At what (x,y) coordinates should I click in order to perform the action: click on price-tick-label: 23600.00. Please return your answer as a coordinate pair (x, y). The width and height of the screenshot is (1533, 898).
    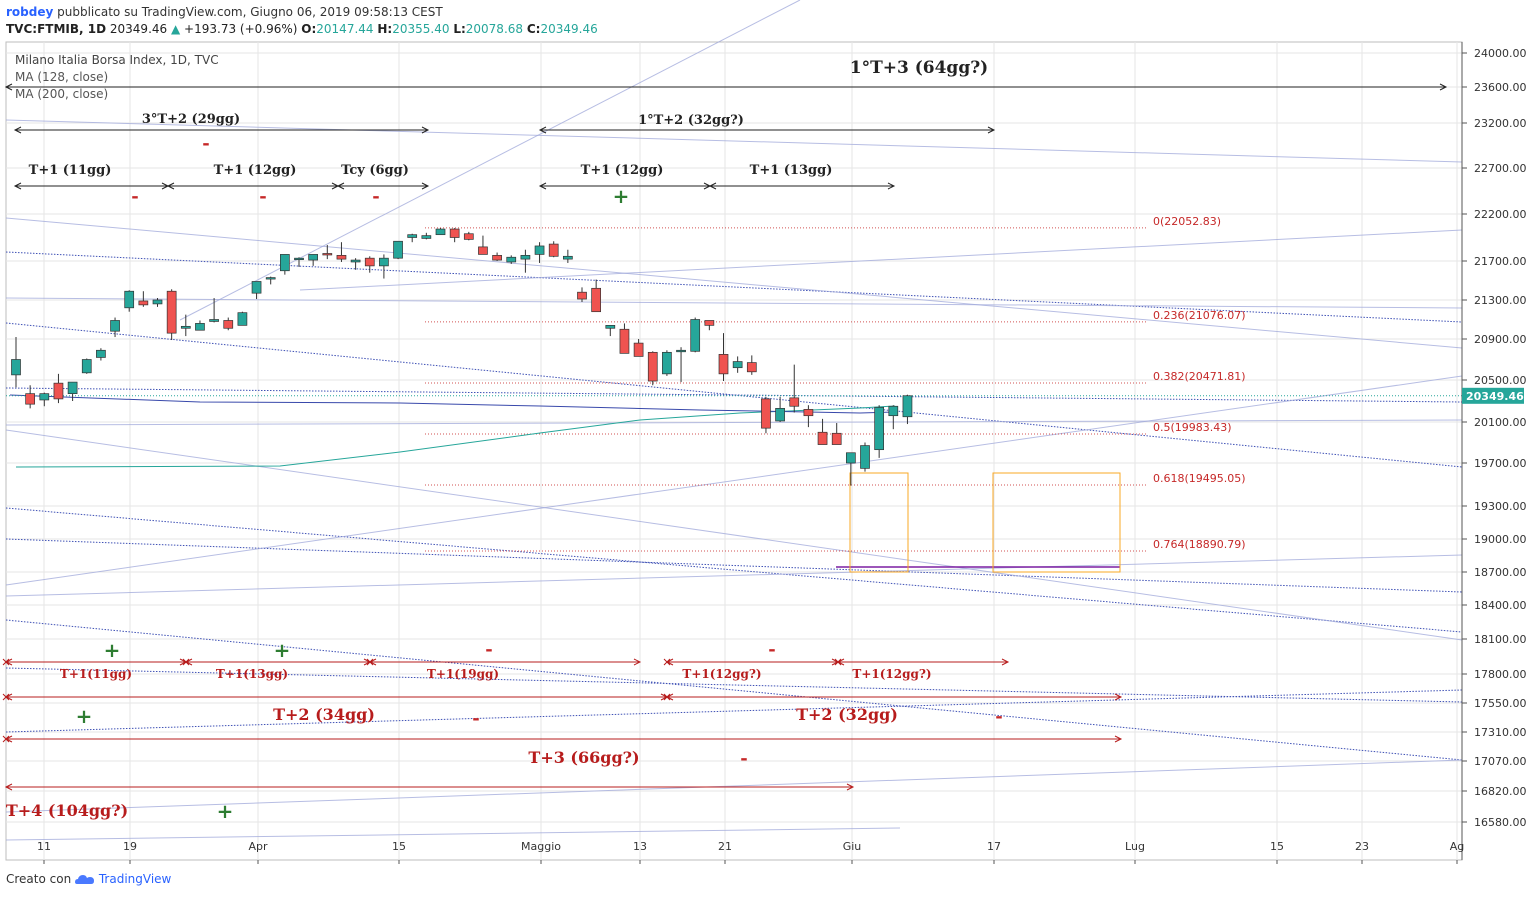
    Looking at the image, I should click on (1500, 87).